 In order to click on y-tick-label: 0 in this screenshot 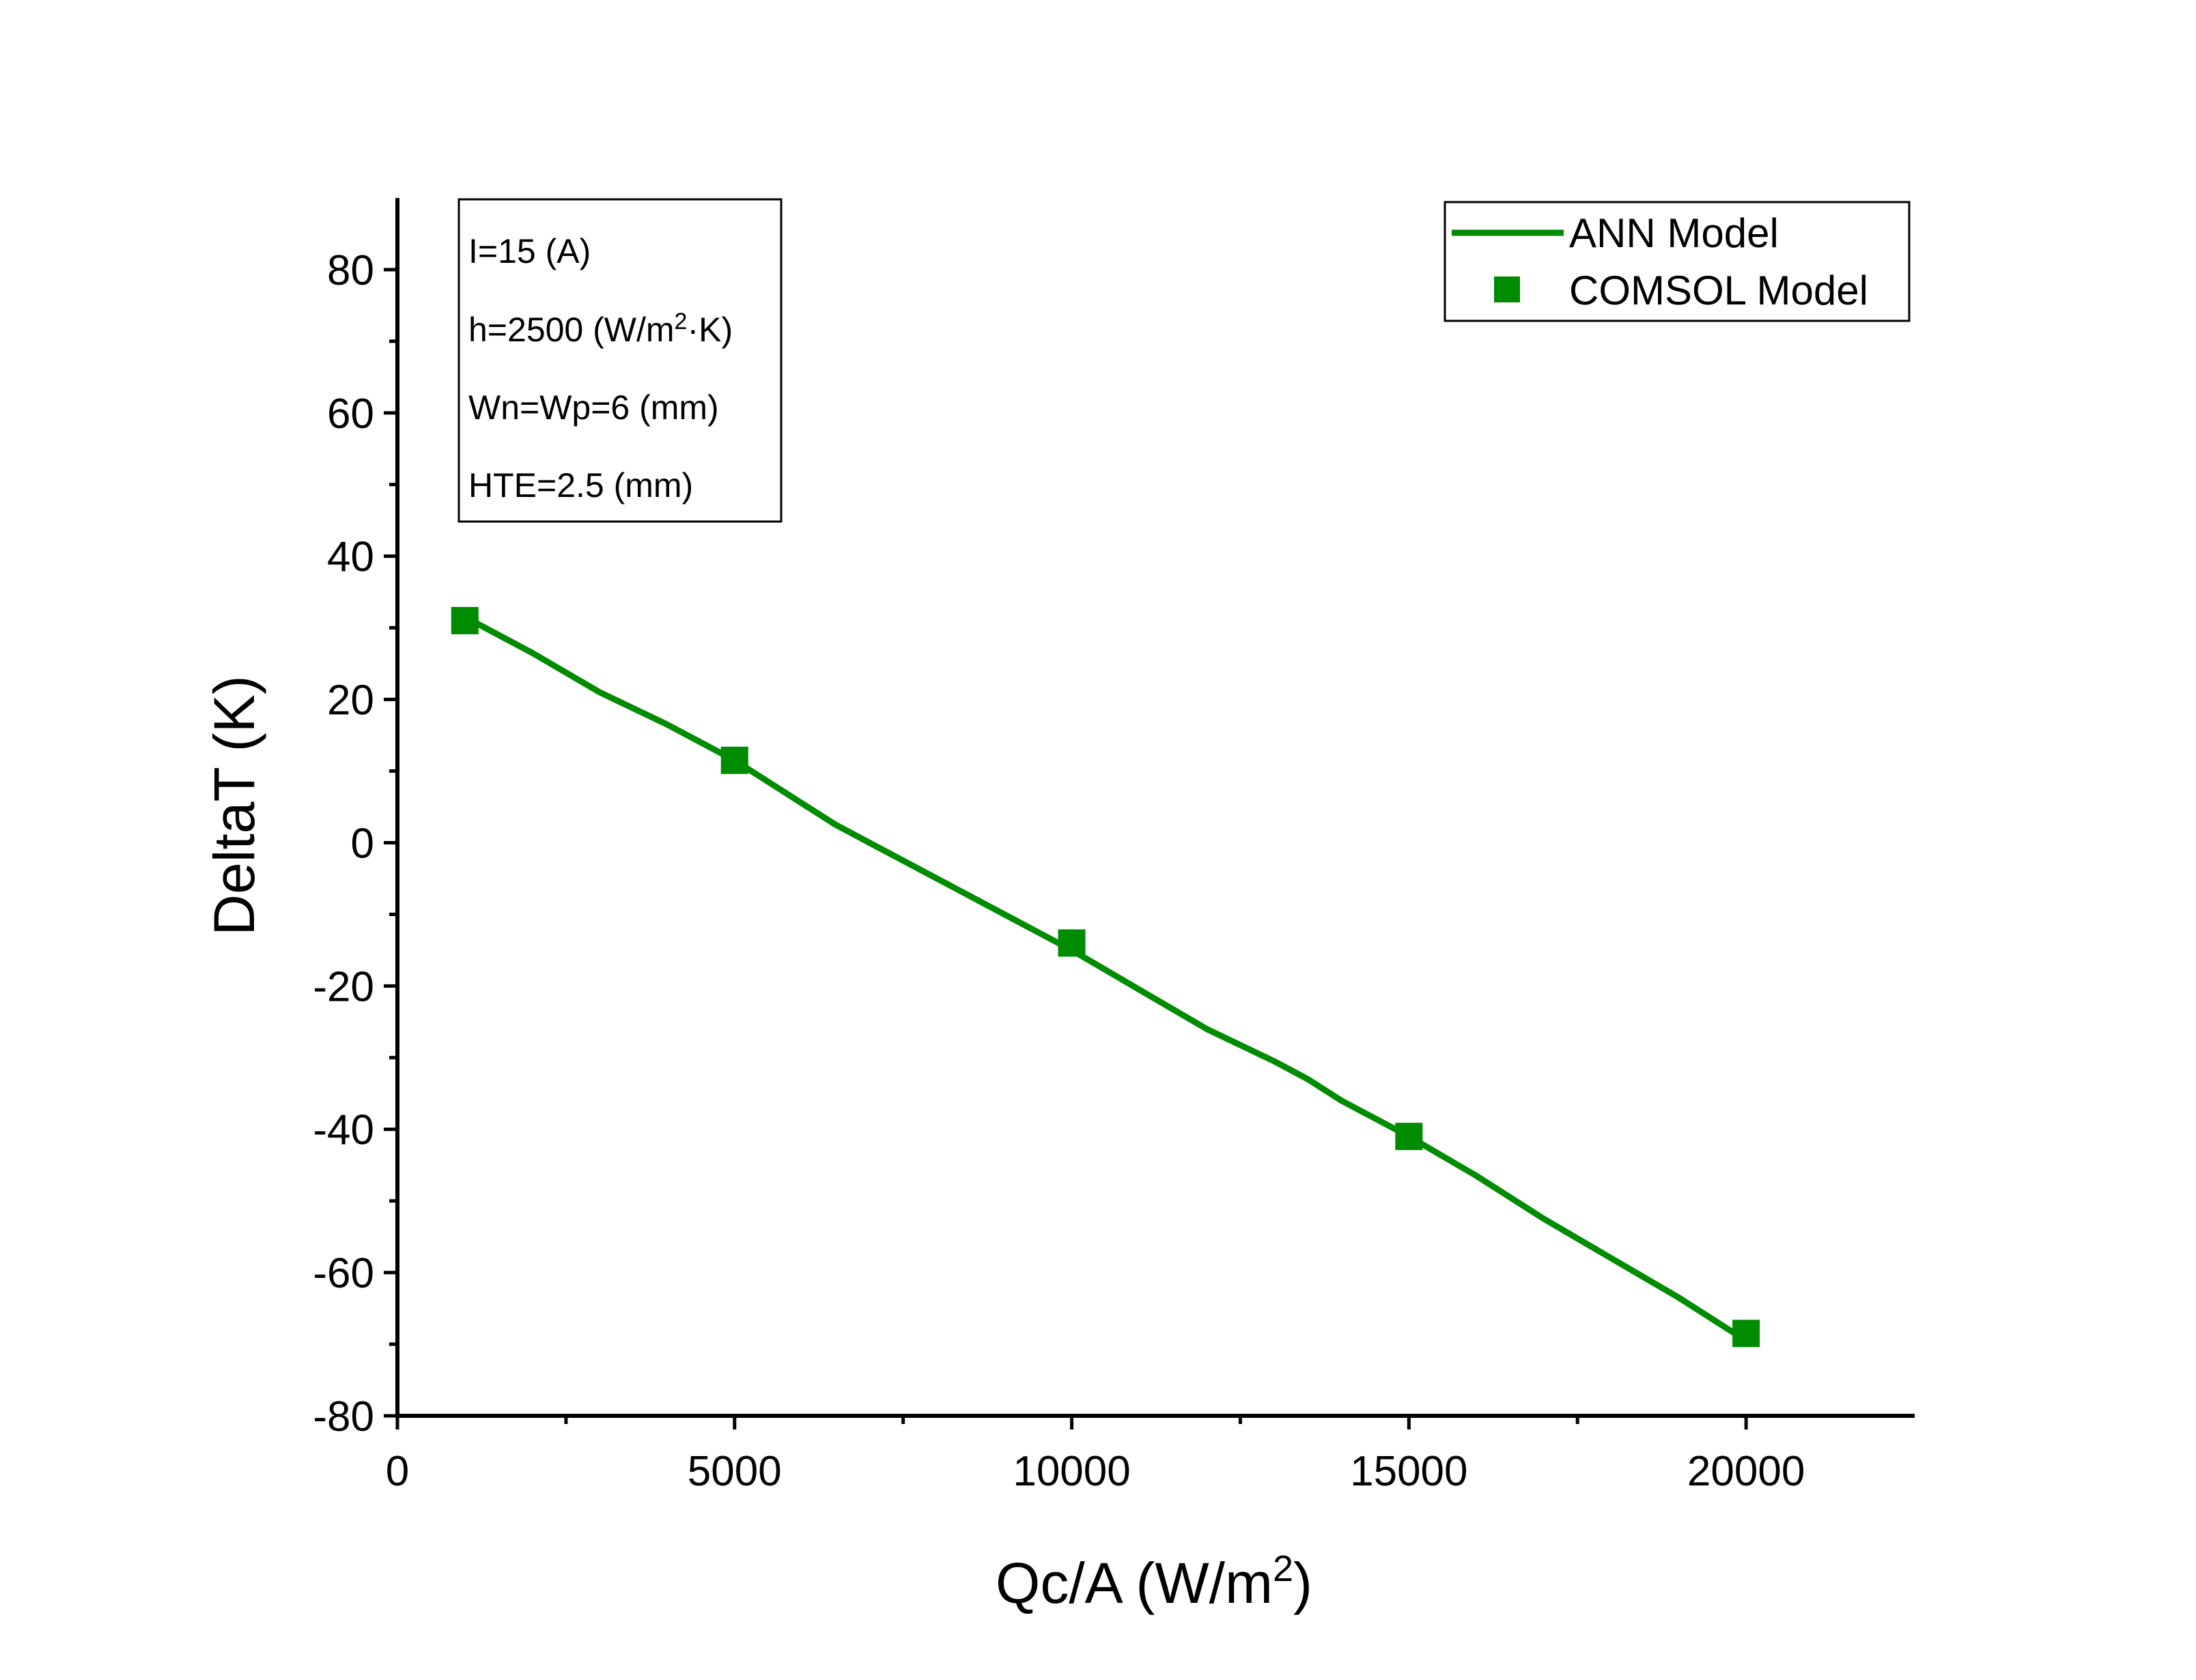, I will do `click(362, 843)`.